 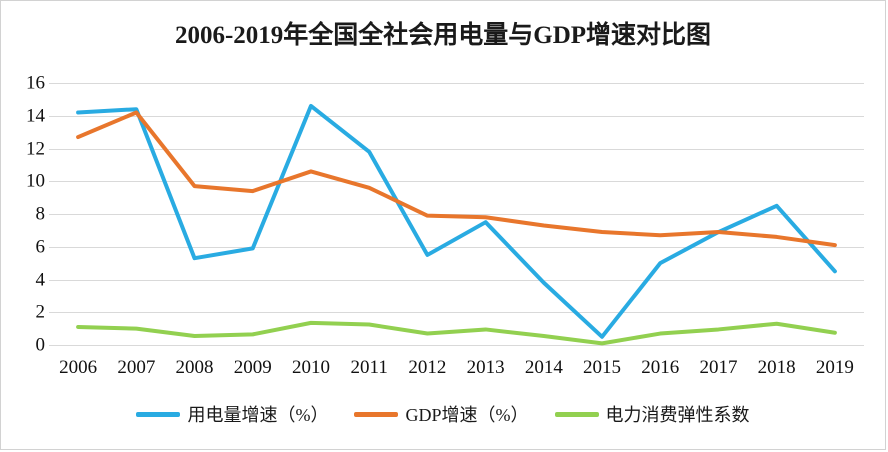 I want to click on legend-item: 用电量增速（%）, so click(x=232, y=414).